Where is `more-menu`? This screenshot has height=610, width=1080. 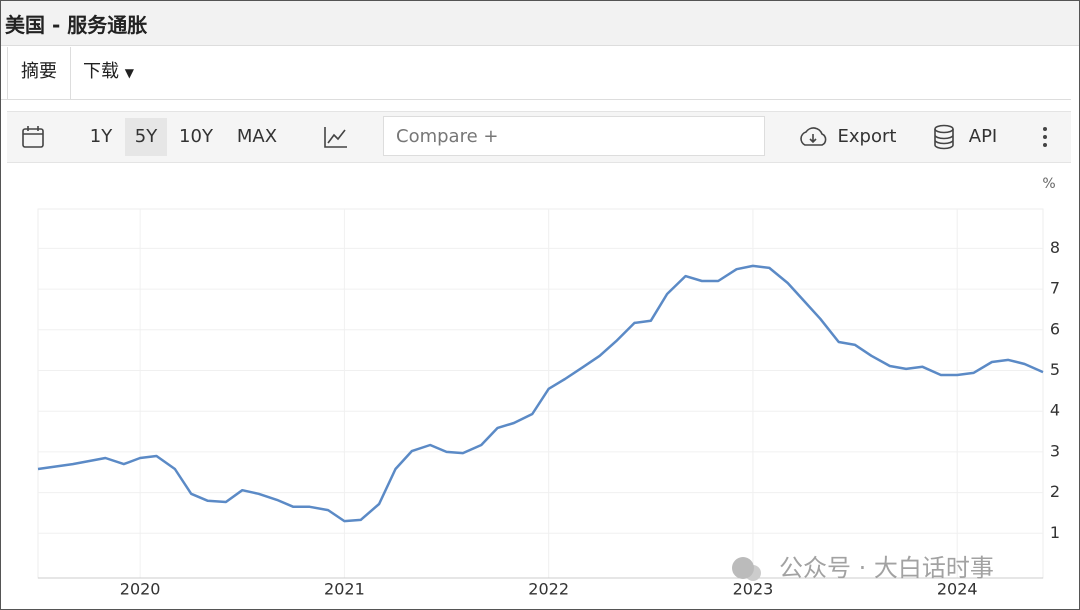 more-menu is located at coordinates (1045, 137).